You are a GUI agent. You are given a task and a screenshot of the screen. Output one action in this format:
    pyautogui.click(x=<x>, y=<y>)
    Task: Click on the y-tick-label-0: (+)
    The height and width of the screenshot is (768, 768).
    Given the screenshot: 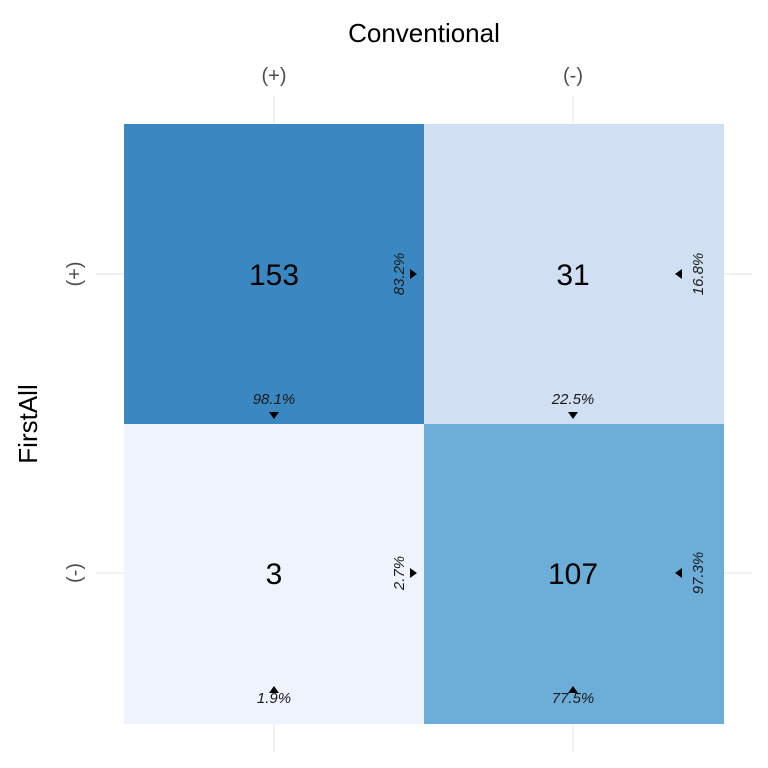 What is the action you would take?
    pyautogui.click(x=75, y=274)
    